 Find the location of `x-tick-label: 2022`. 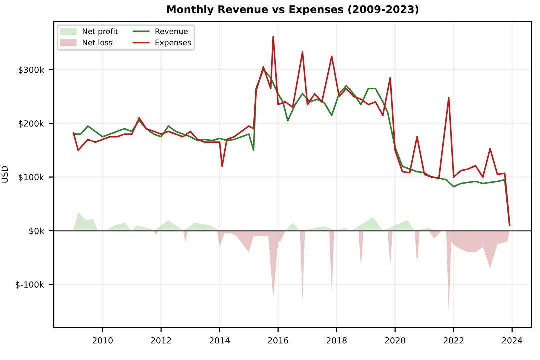

x-tick-label: 2022 is located at coordinates (454, 340).